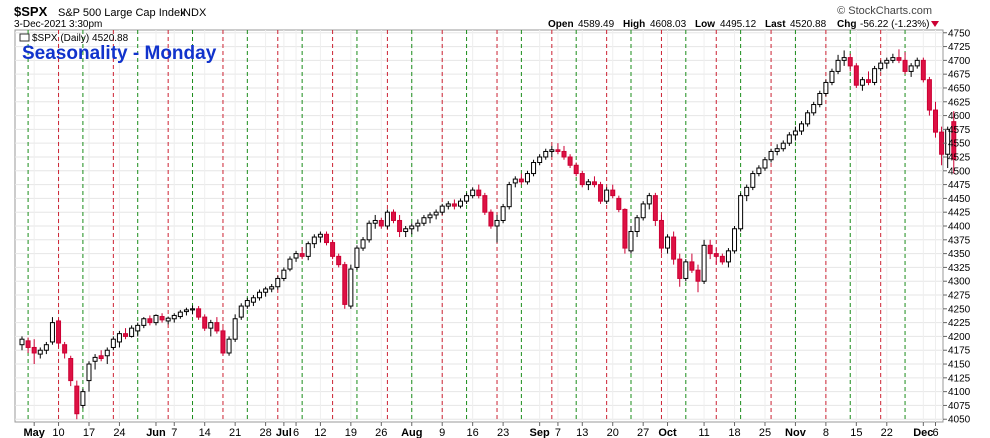 The width and height of the screenshot is (990, 438). Describe the element at coordinates (935, 24) in the screenshot. I see `down-arrow-icon` at that location.